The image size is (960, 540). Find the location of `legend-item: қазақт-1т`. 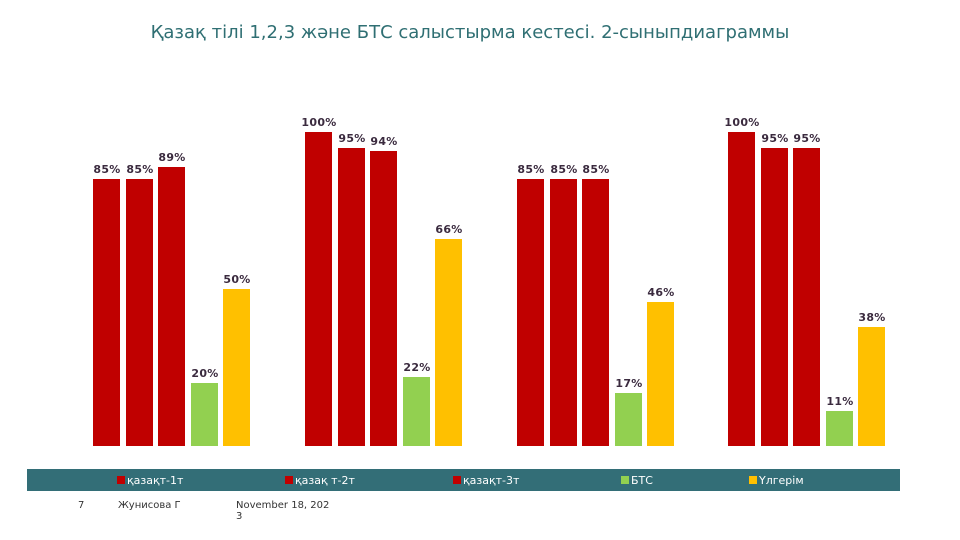

legend-item: қазақт-1т is located at coordinates (150, 480).